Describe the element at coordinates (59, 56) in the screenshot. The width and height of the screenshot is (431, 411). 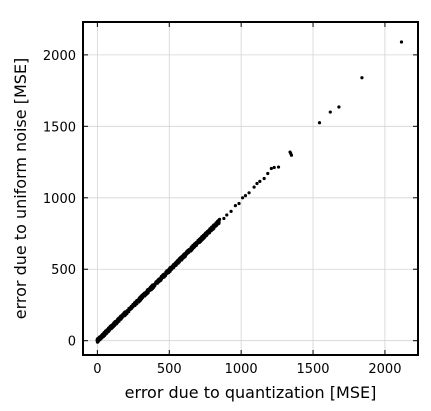
I see `y-tick-label: 2000` at that location.